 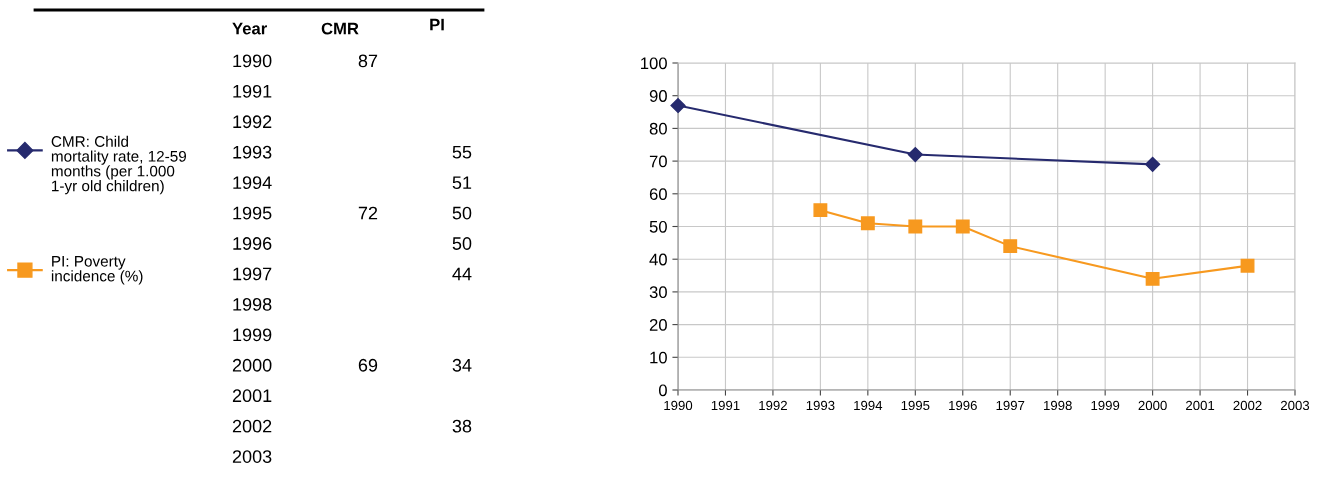 What do you see at coordinates (820, 405) in the screenshot?
I see `x-tick-label: 1993` at bounding box center [820, 405].